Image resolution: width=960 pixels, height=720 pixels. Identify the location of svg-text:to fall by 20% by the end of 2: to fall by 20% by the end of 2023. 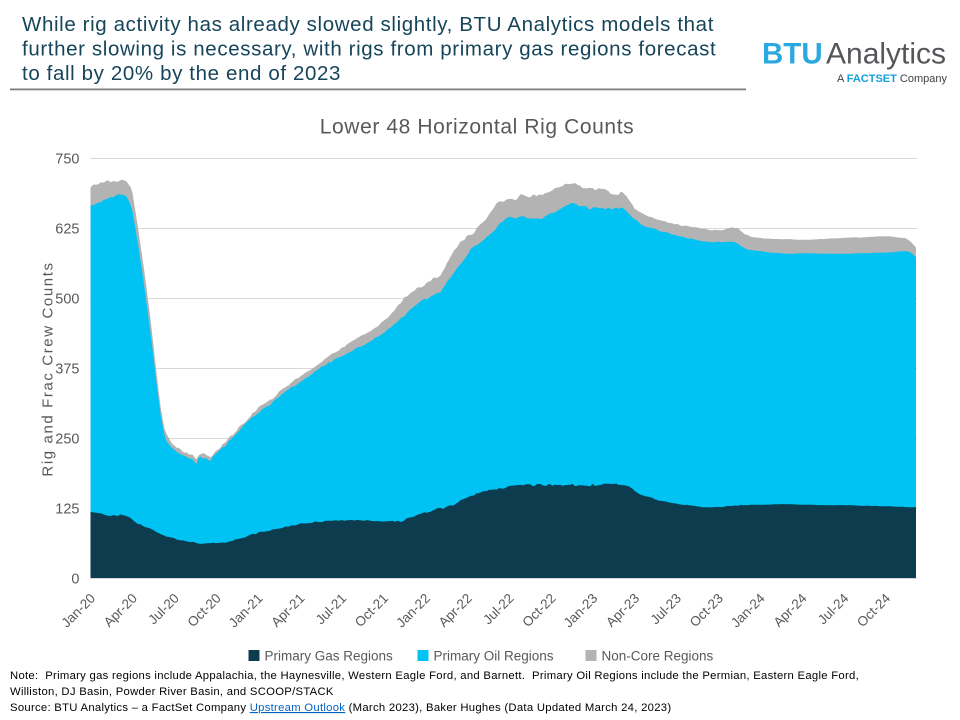
(181, 73).